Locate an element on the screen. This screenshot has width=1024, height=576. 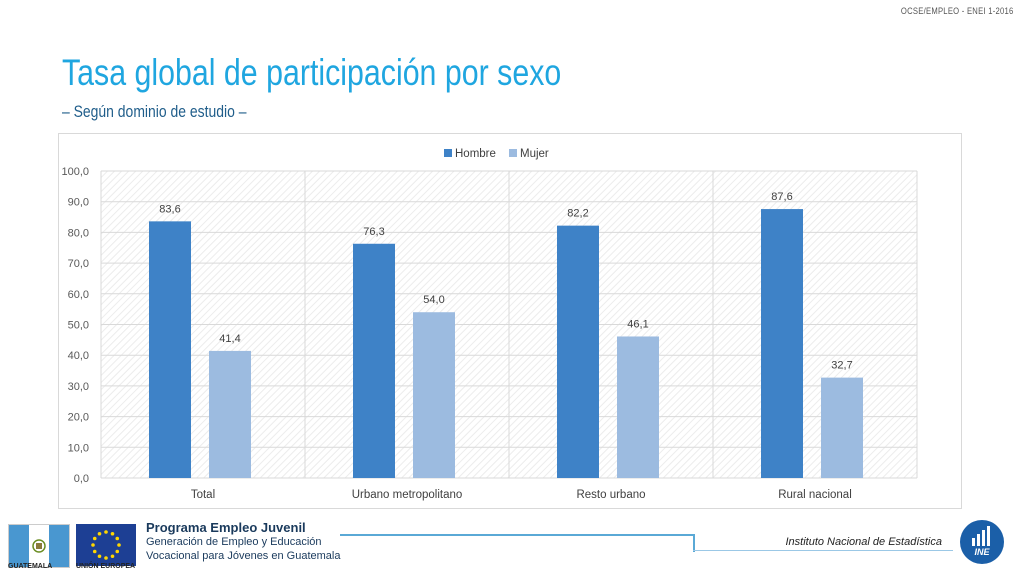
y-tick-label: 80,0 is located at coordinates (78, 233).